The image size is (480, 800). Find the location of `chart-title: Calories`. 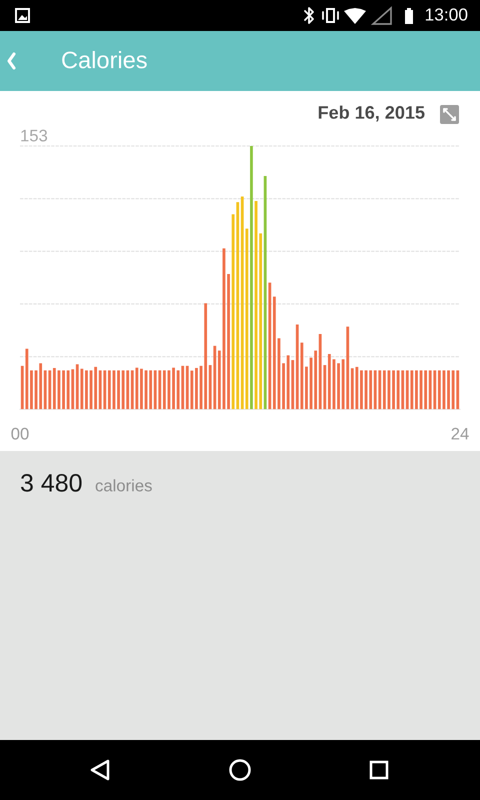

chart-title: Calories is located at coordinates (104, 59).